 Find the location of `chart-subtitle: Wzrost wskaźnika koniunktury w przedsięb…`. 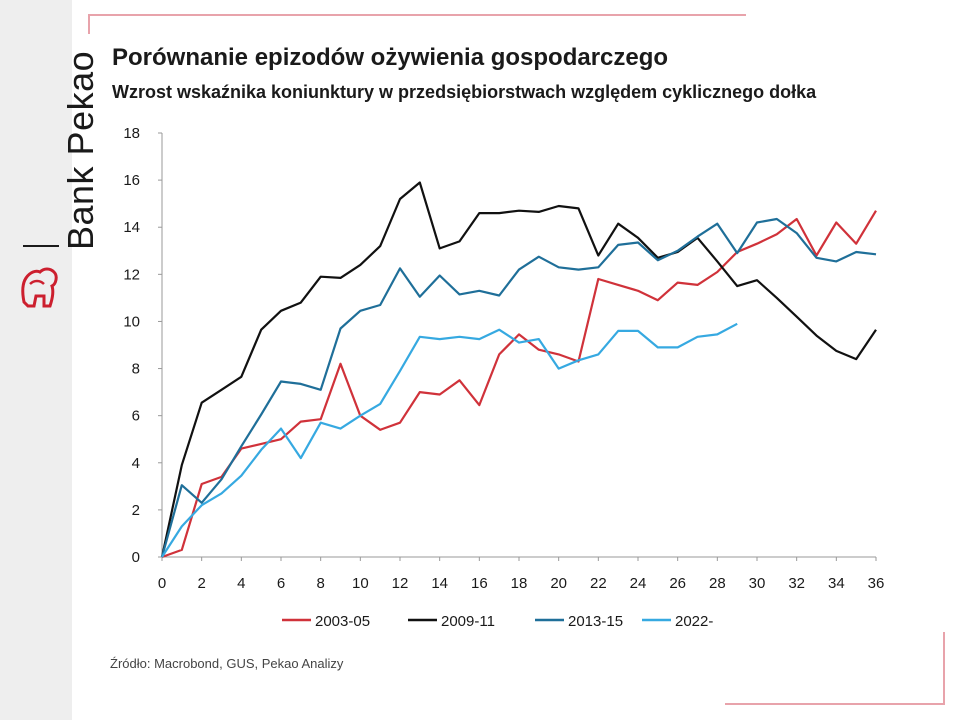

chart-subtitle: Wzrost wskaźnika koniunktury w przedsięb… is located at coordinates (464, 92).